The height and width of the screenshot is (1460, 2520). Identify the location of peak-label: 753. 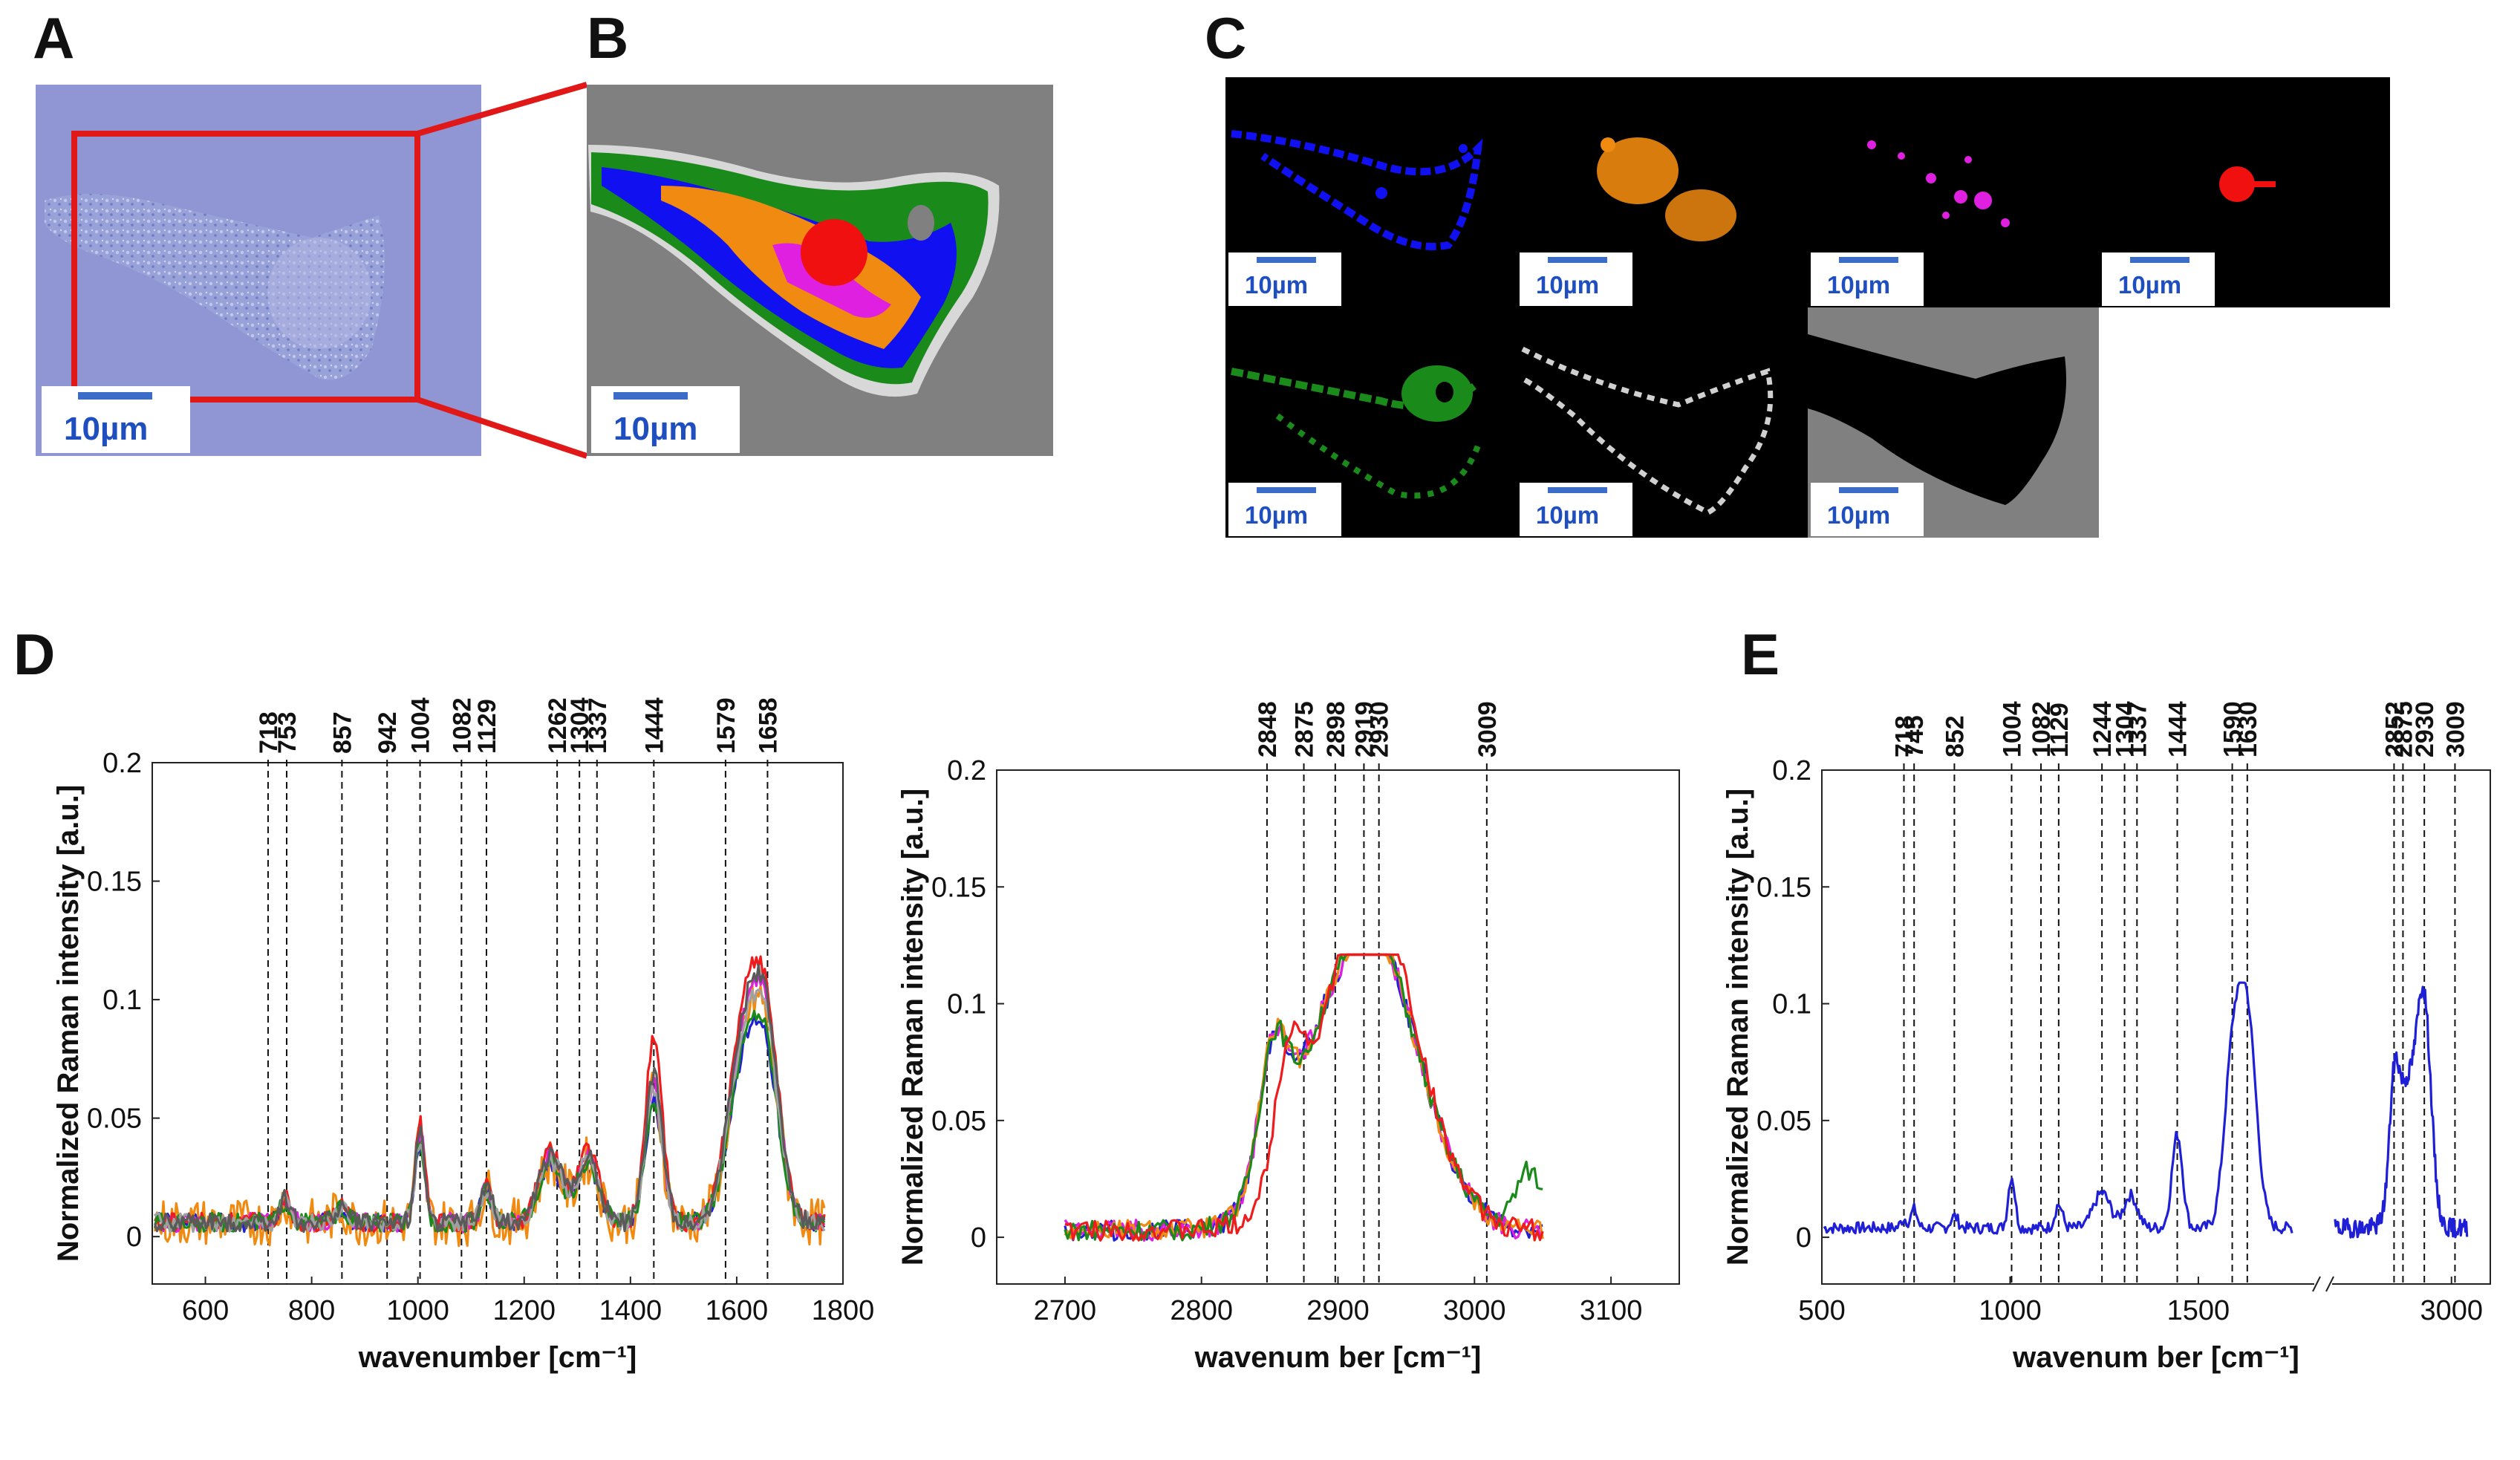
(288, 732).